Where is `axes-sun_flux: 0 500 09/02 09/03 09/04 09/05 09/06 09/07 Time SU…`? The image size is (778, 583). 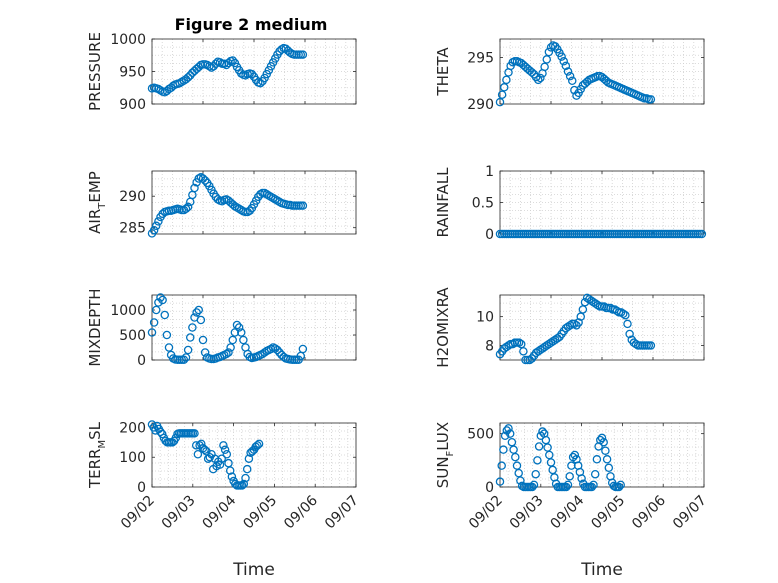
axes-sun_flux: 0 500 09/02 09/03 09/04 09/05 09/06 09/07 Time SU… is located at coordinates (572, 501).